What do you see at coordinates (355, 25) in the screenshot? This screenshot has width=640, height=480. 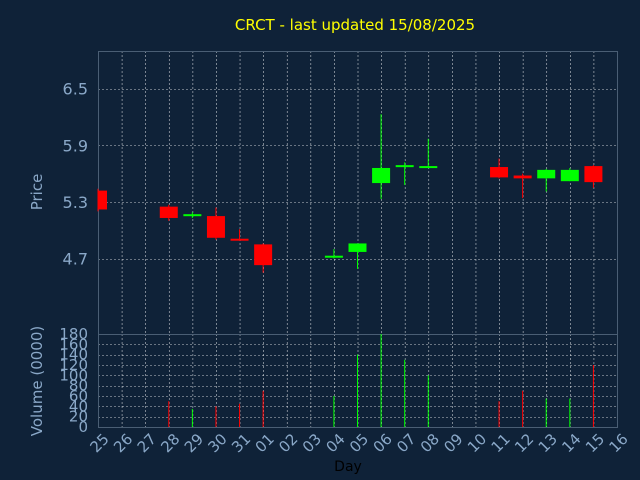 I see `chart-title: CRCT - last updated 15/08/2025` at bounding box center [355, 25].